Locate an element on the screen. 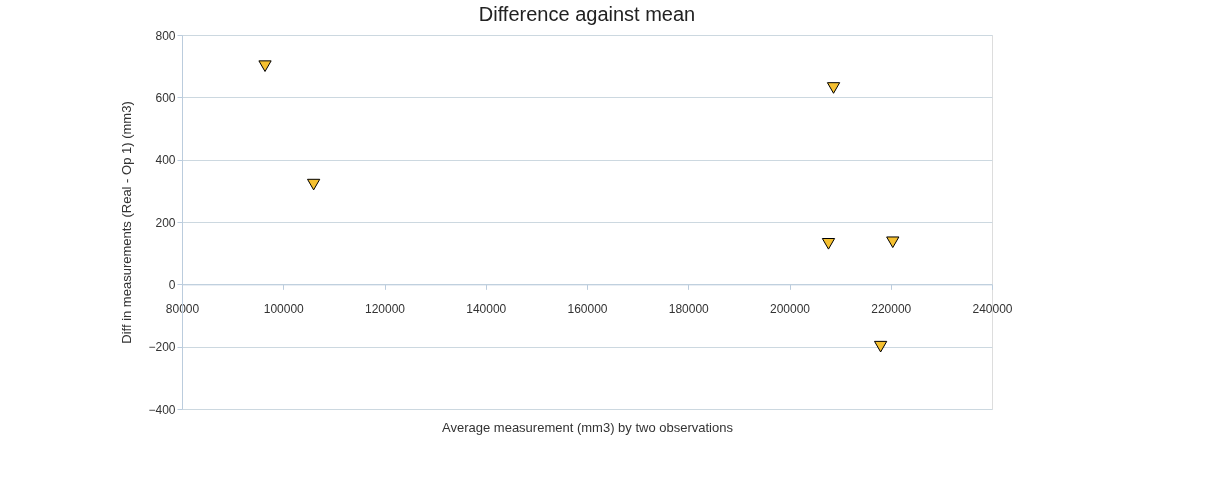 This screenshot has width=1226, height=482. y-tick-label: 800 is located at coordinates (165, 35).